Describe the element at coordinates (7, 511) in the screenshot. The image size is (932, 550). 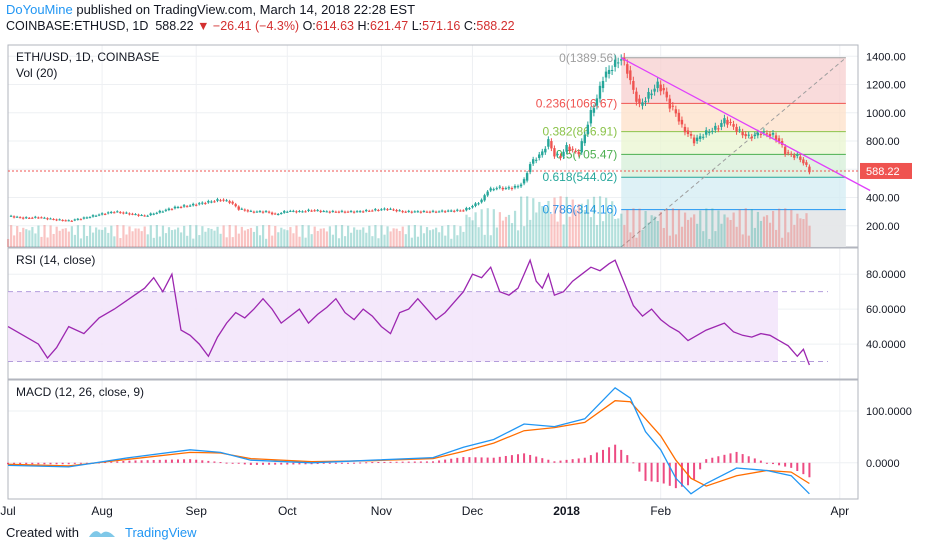
I see `x-tick-label: Jul` at that location.